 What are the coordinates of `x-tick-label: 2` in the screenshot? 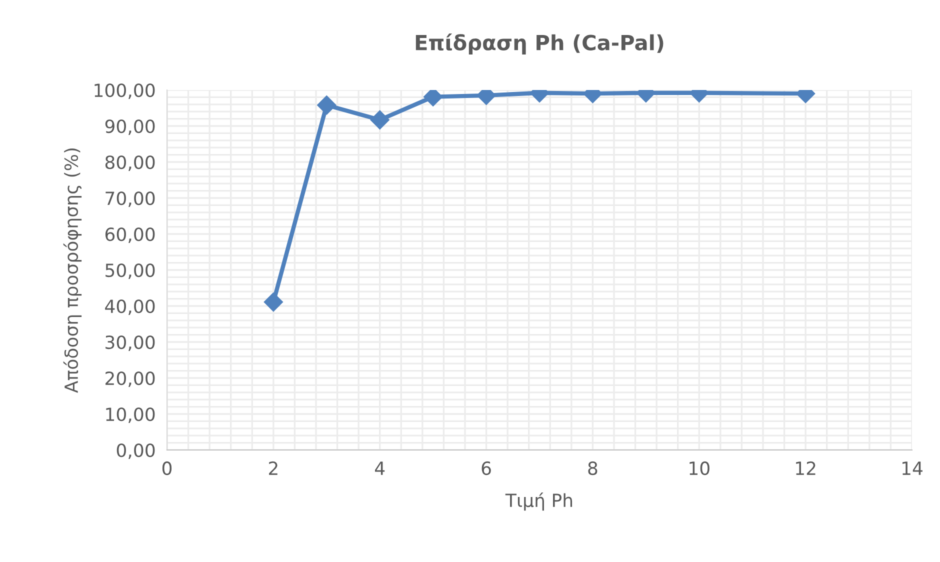 It's located at (273, 468).